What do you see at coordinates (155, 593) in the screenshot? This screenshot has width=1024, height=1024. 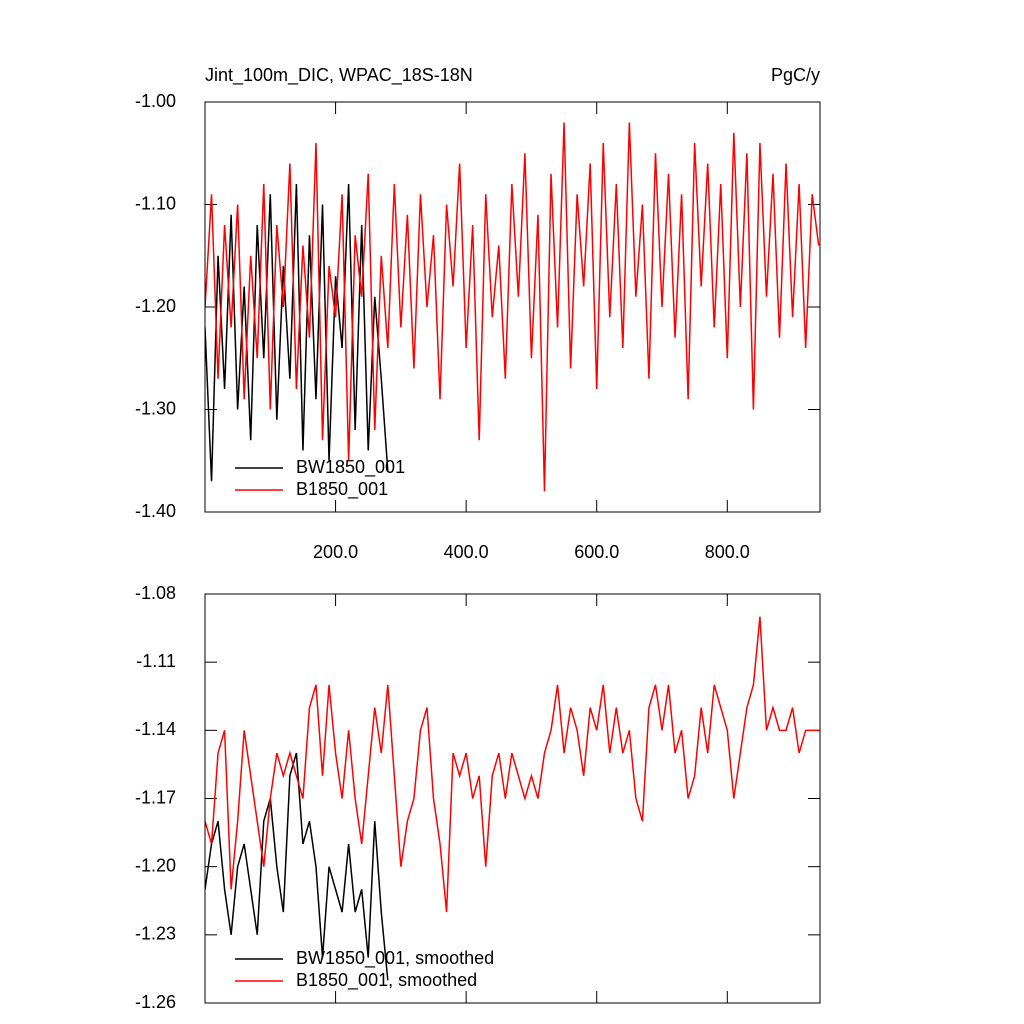 I see `y-tick-label: -1.08` at bounding box center [155, 593].